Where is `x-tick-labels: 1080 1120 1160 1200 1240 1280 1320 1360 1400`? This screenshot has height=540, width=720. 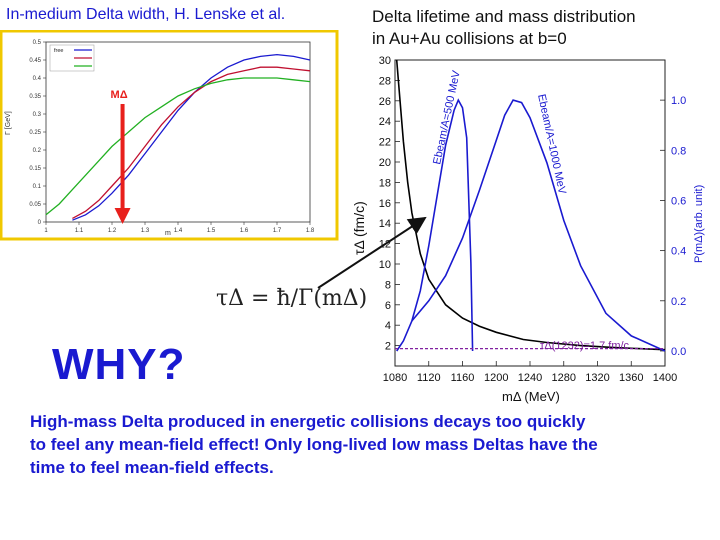
x-tick-labels: 1080 1120 1160 1200 1240 1280 1320 1360 1400 is located at coordinates (530, 372).